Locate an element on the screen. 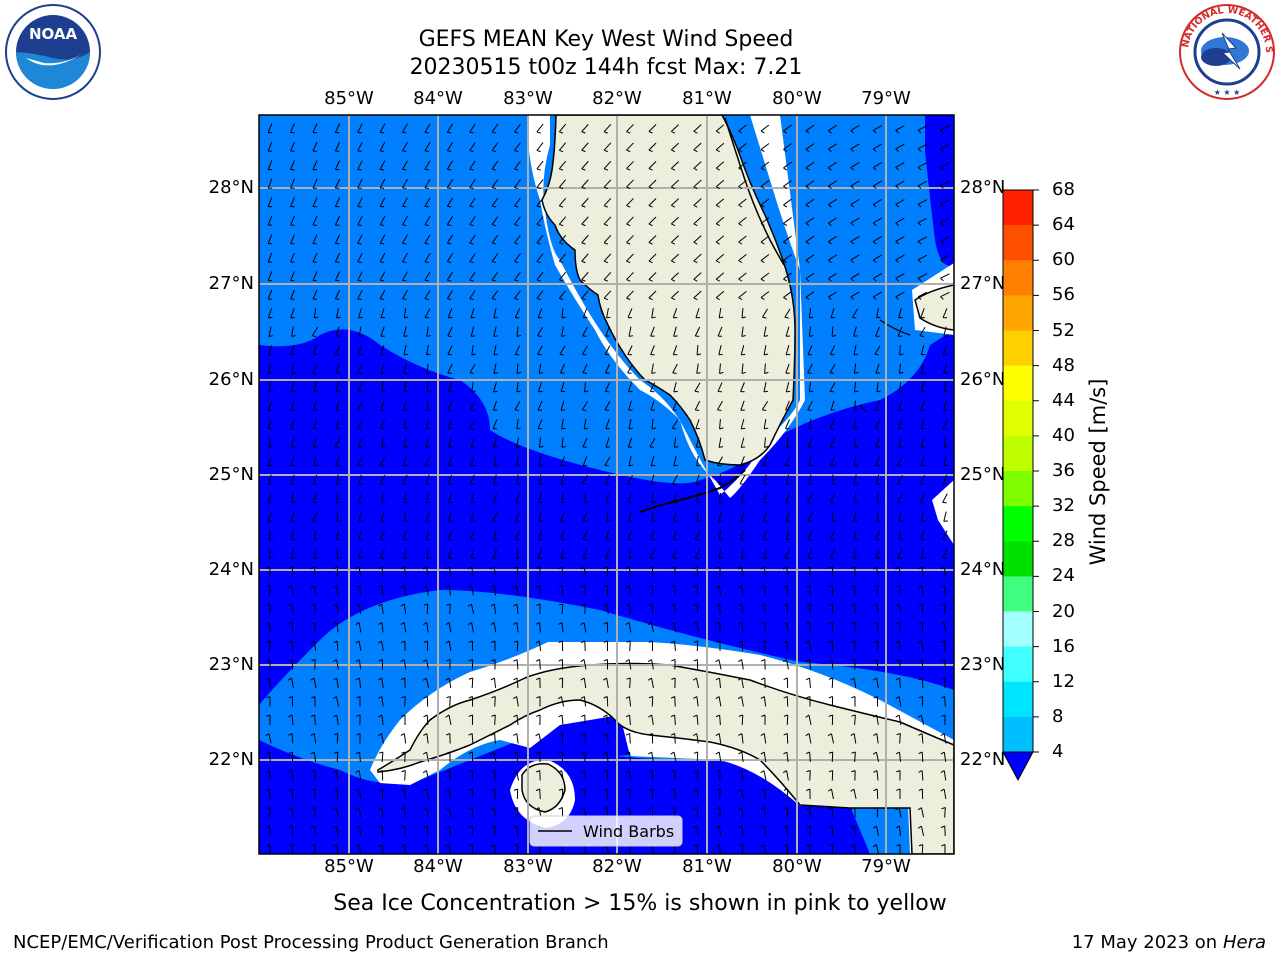 The width and height of the screenshot is (1280, 960). lon-label-top: 81°W is located at coordinates (707, 98).